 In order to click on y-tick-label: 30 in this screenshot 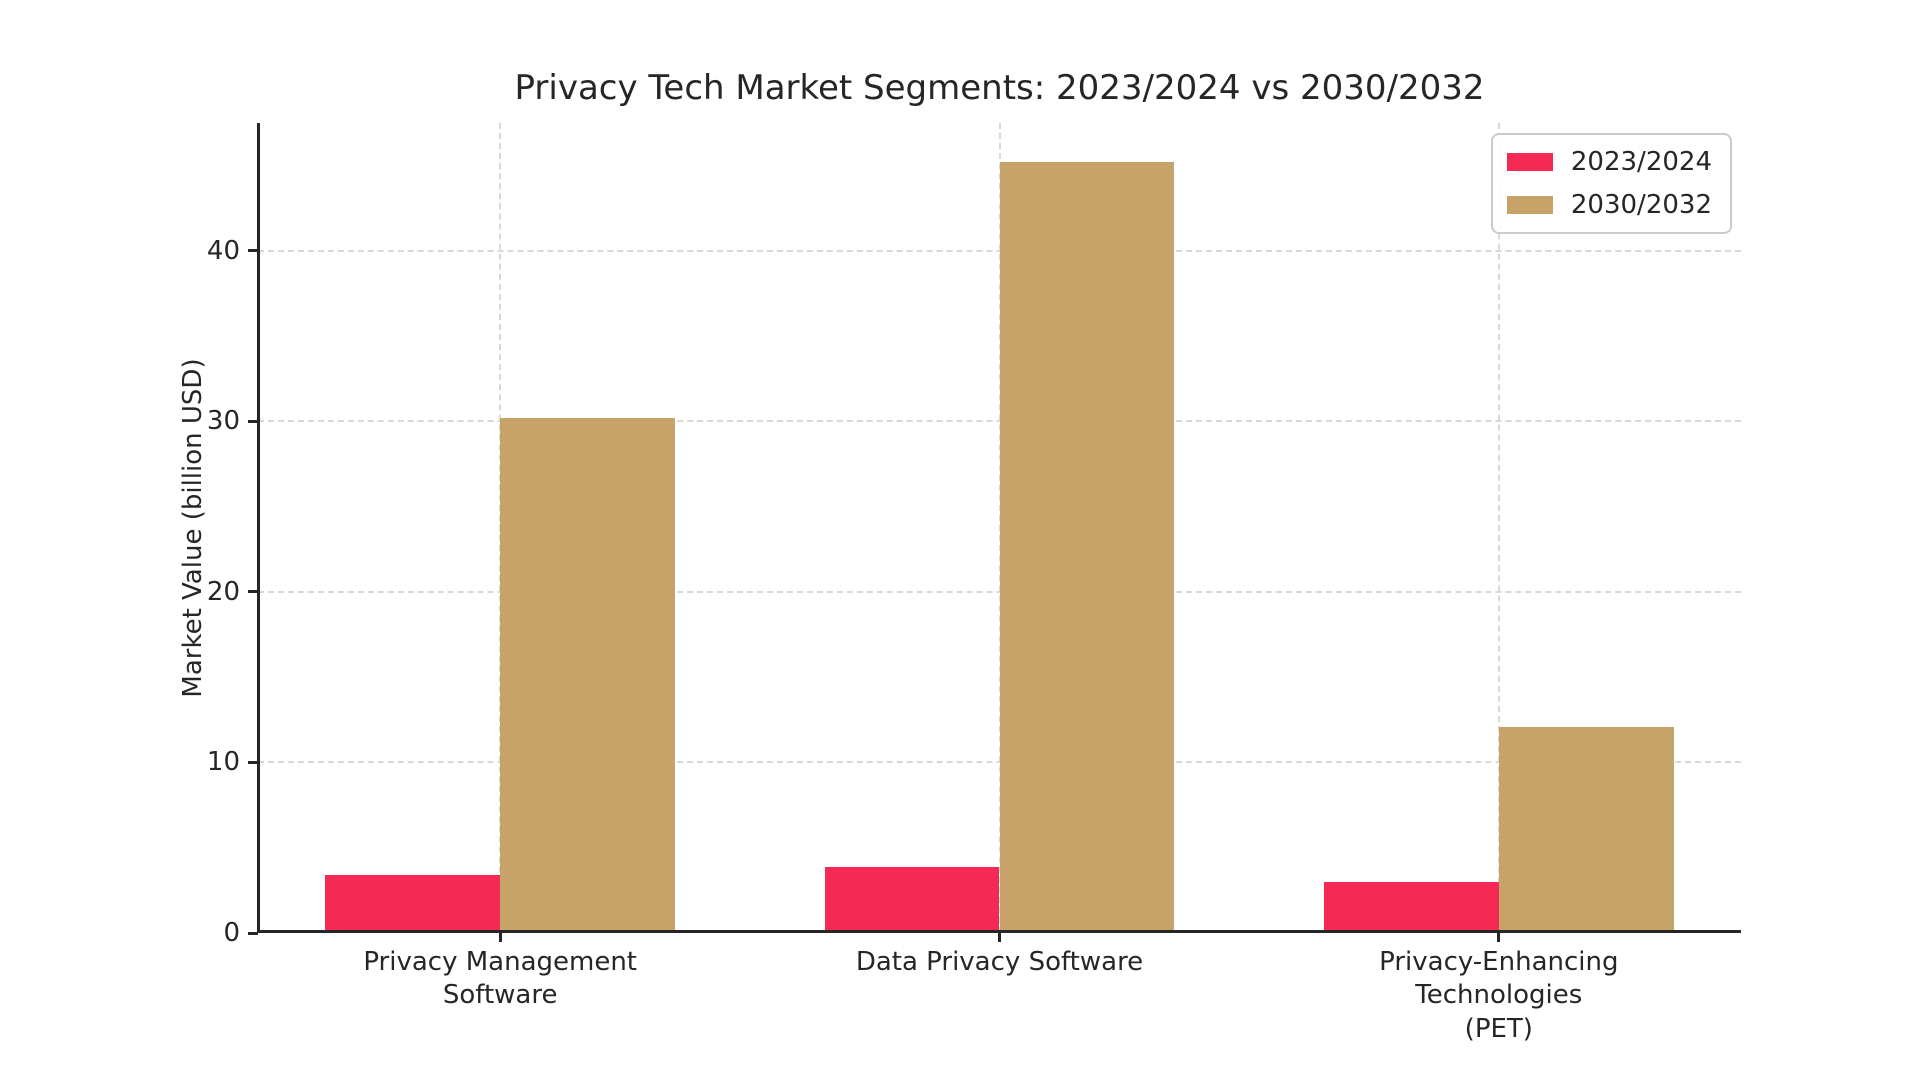, I will do `click(223, 421)`.